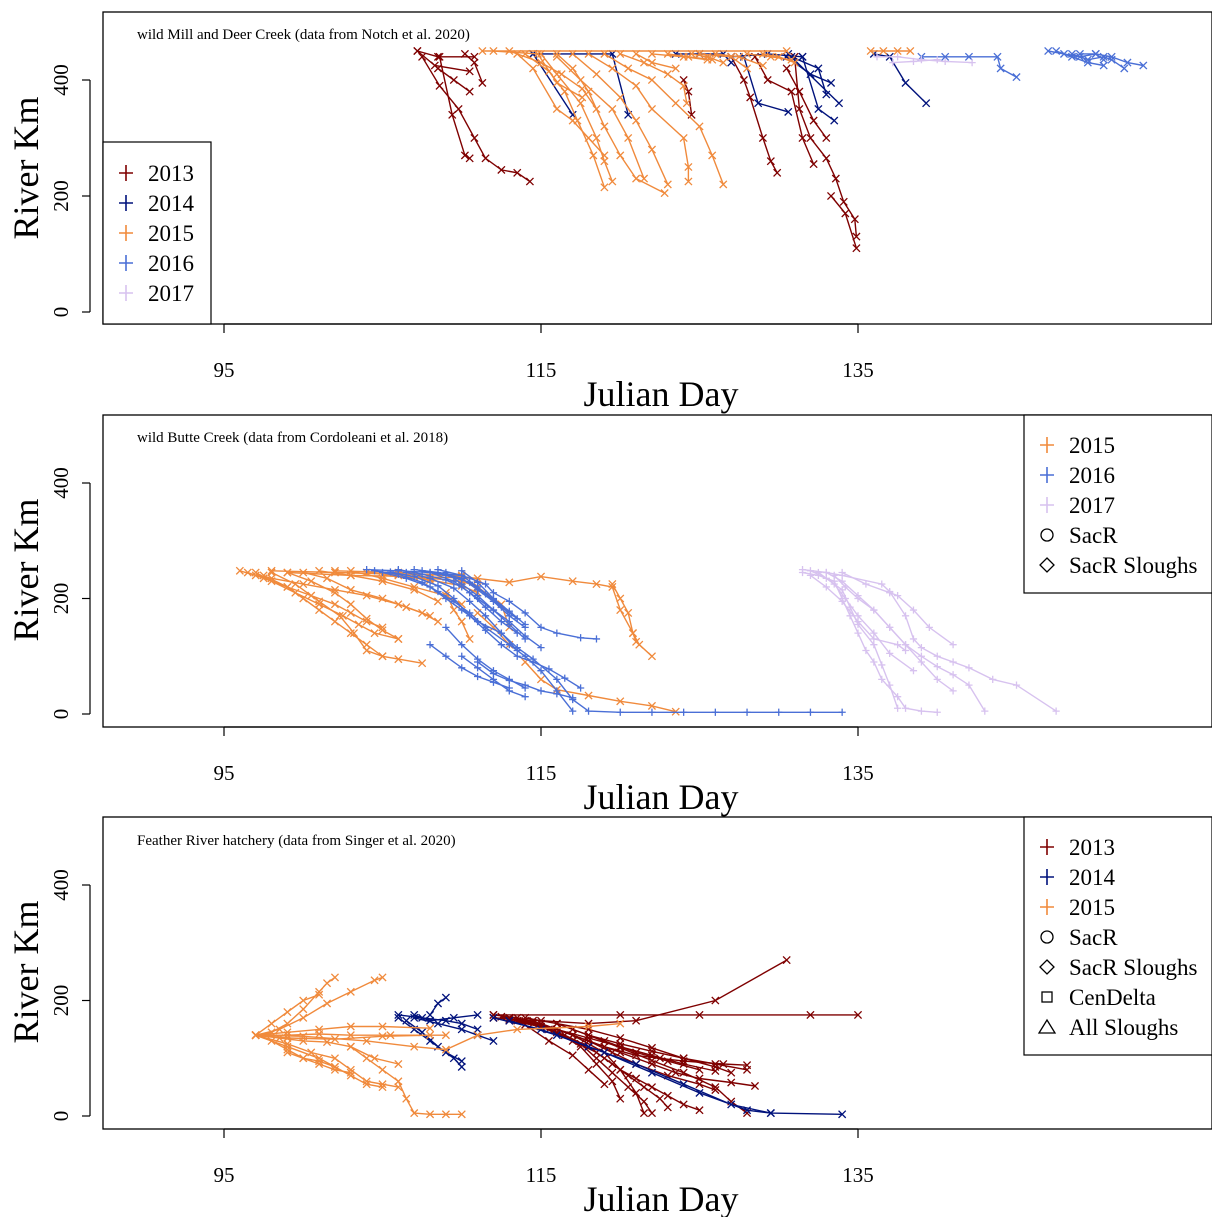  What do you see at coordinates (224, 773) in the screenshot?
I see `x-tick-label: 95` at bounding box center [224, 773].